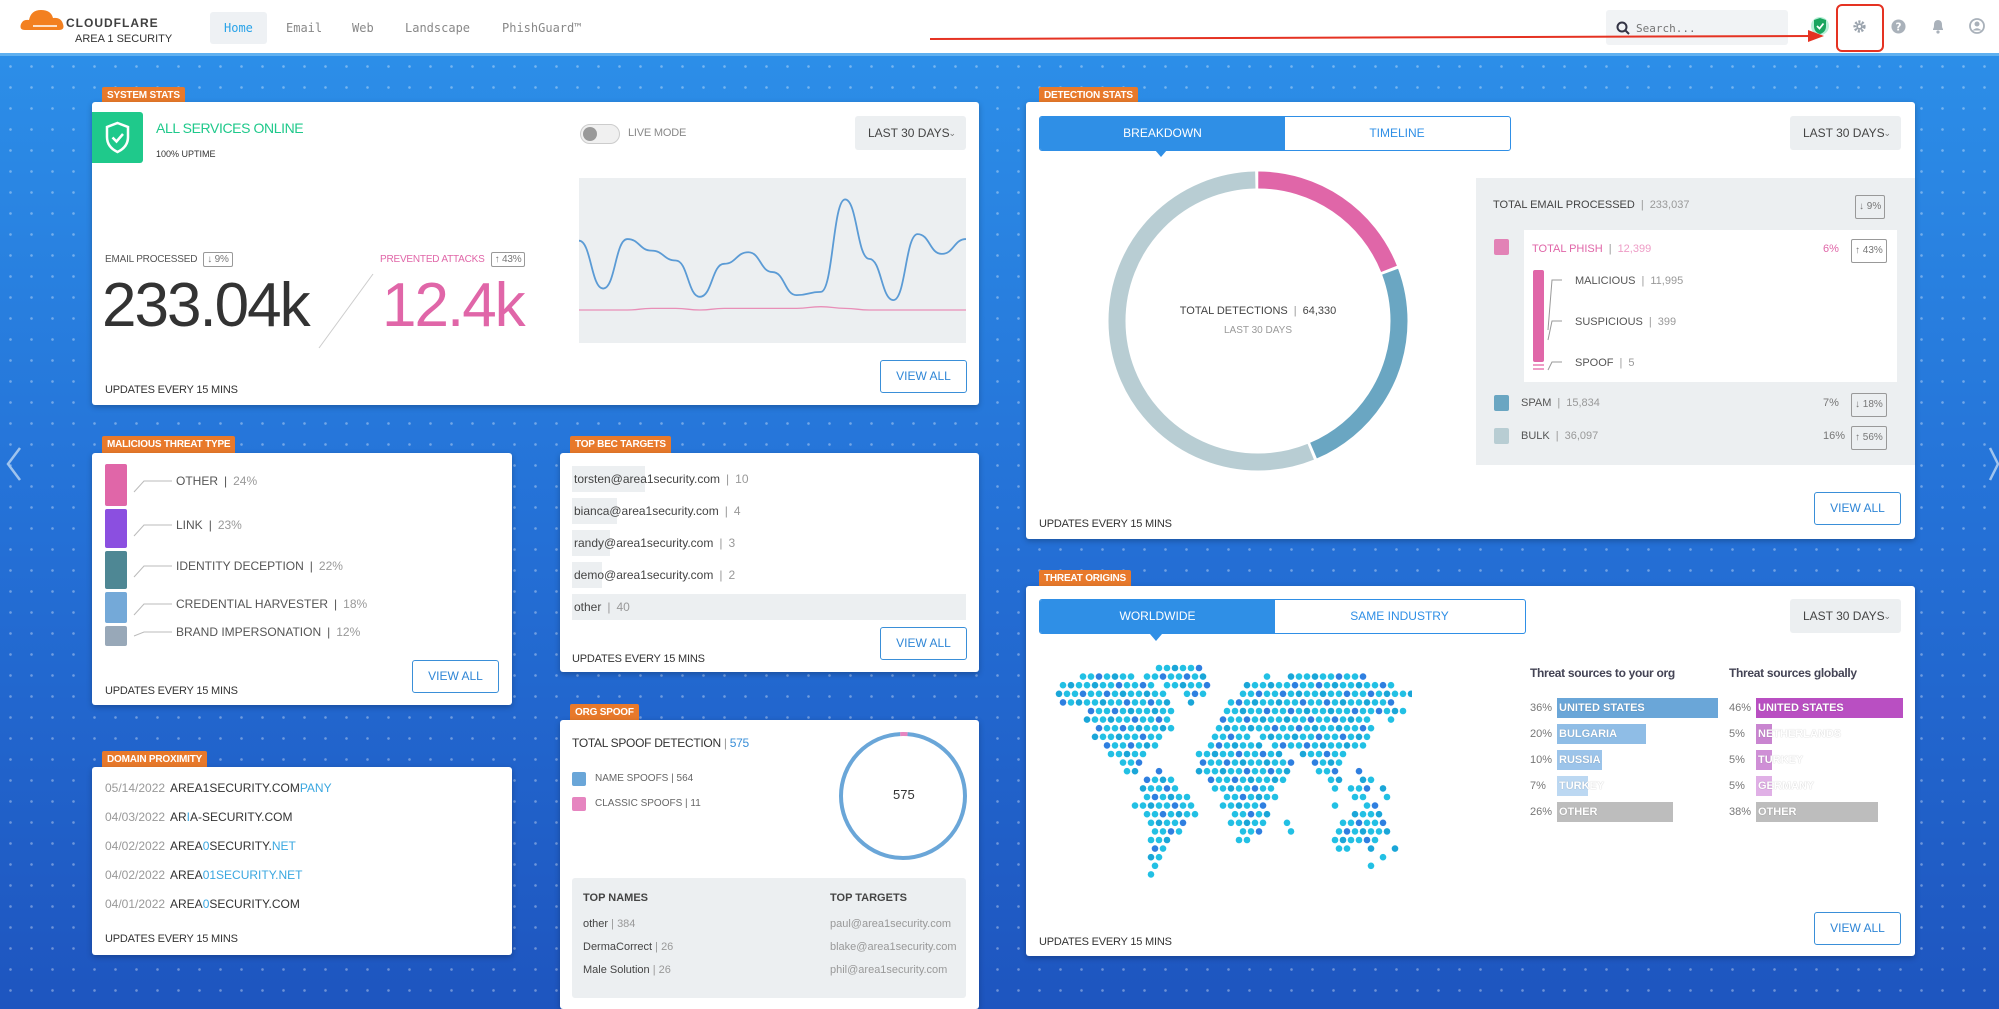 The width and height of the screenshot is (1999, 1009). I want to click on top-bec-tag: TOP BEC TARGETS, so click(620, 444).